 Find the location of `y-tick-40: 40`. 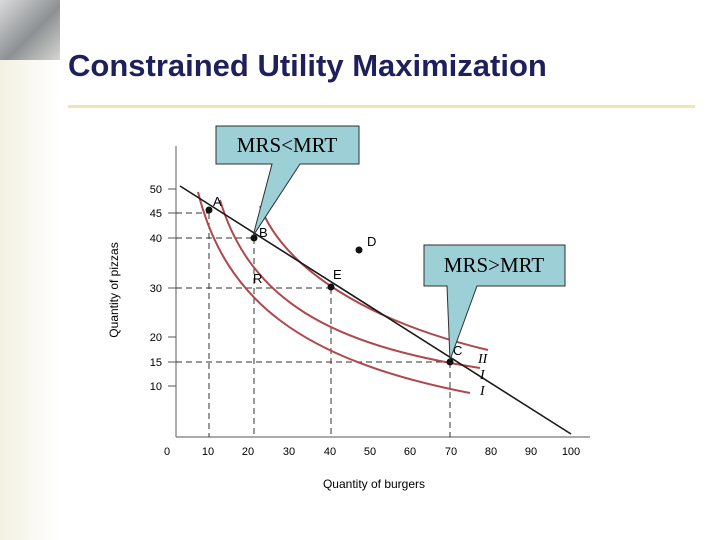

y-tick-40: 40 is located at coordinates (156, 239).